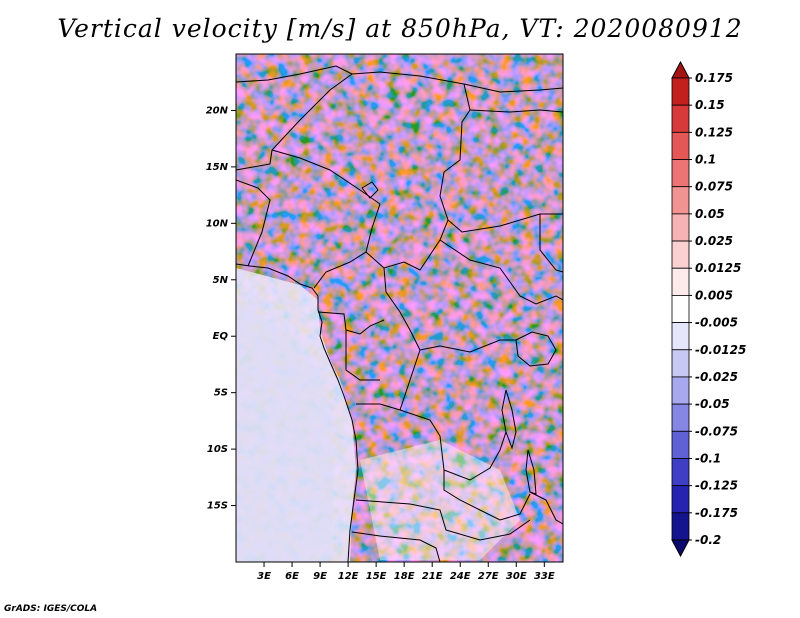 The image size is (800, 618). I want to click on lon-tick-label: 18E, so click(404, 576).